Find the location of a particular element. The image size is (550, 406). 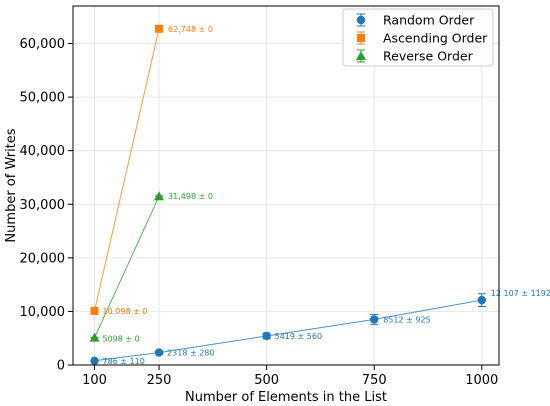

series-line-reverse-order is located at coordinates (127, 267).